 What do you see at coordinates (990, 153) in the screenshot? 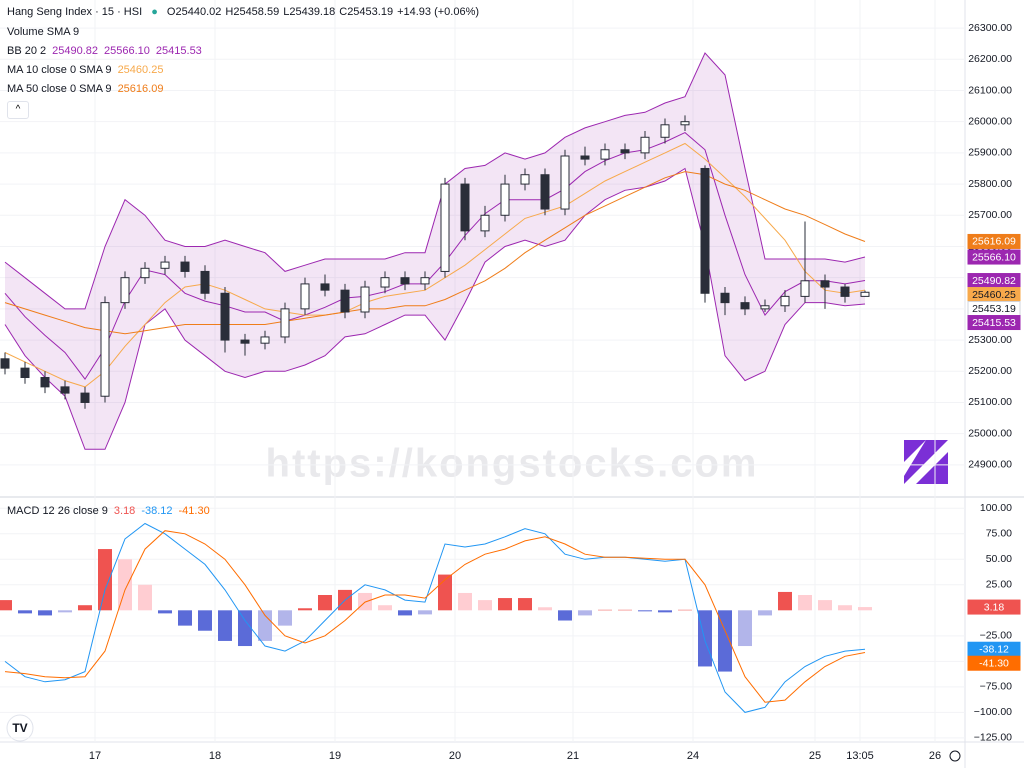
I see `y-tick-label: 25900.00` at bounding box center [990, 153].